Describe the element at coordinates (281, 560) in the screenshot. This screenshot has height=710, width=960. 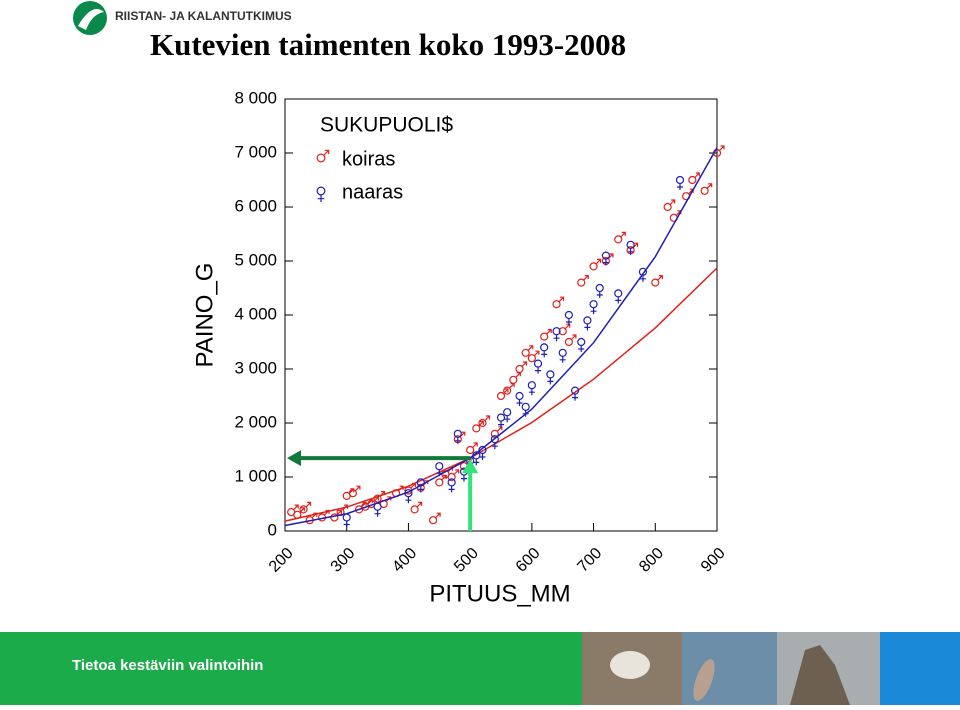
I see `x-tick-label: 200` at that location.